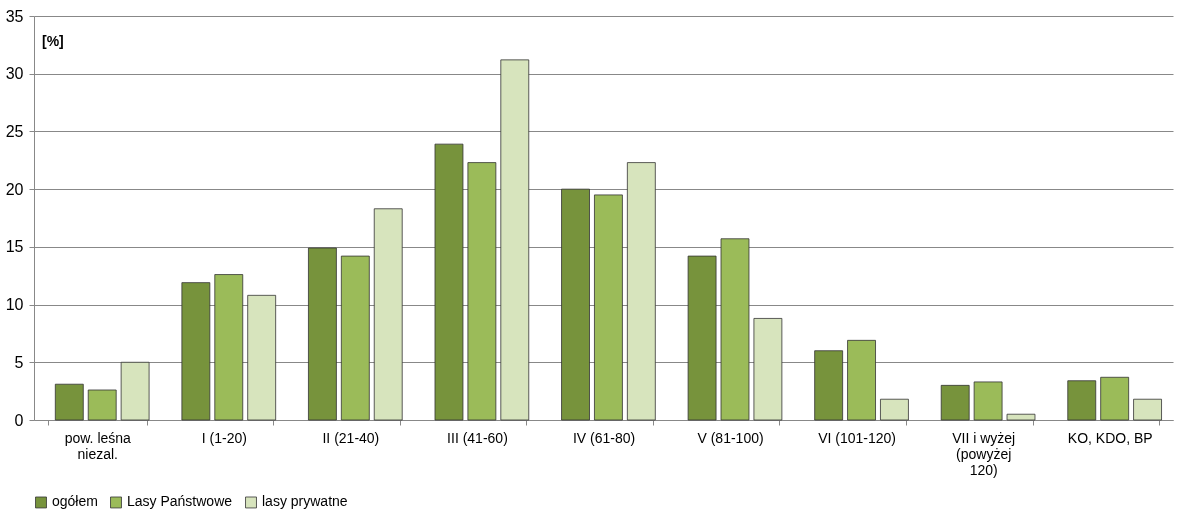  Describe the element at coordinates (857, 437) in the screenshot. I see `x-tick-label: VI (101-120)` at that location.